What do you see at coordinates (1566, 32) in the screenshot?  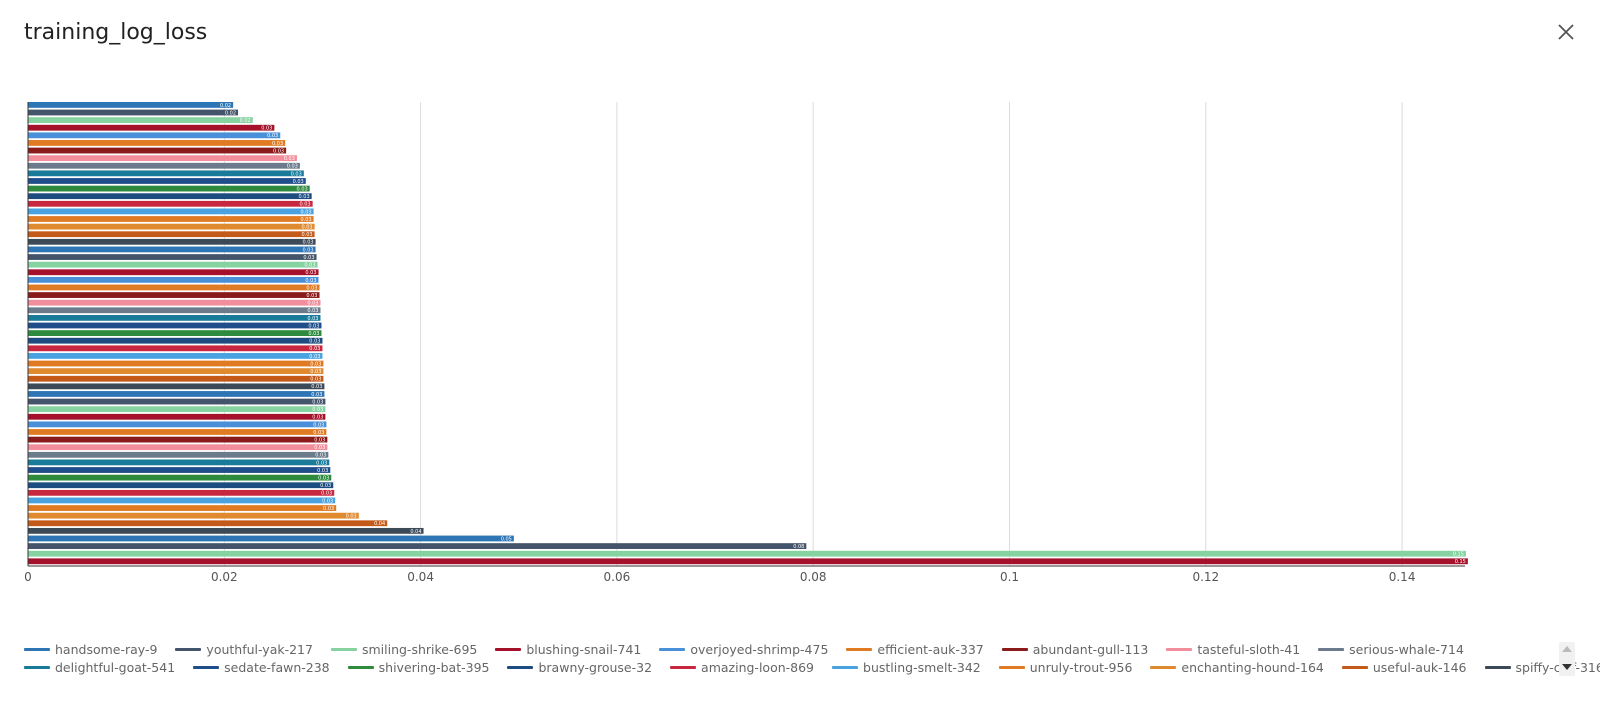 I see `close-icon` at bounding box center [1566, 32].